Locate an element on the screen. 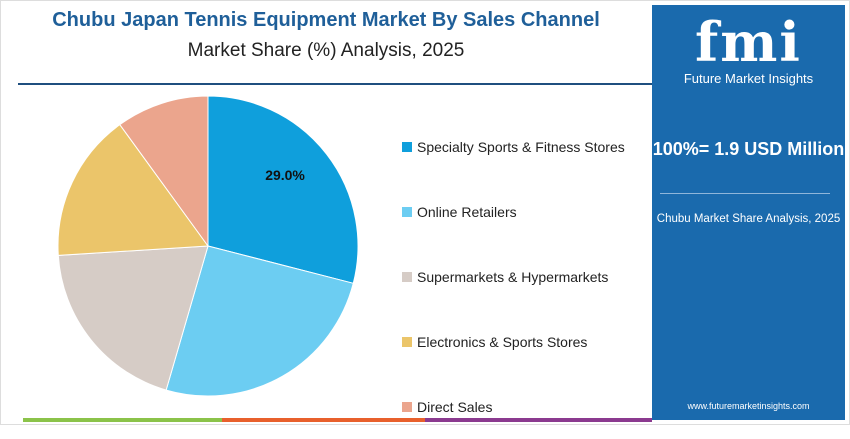  panel-divider is located at coordinates (745, 193).